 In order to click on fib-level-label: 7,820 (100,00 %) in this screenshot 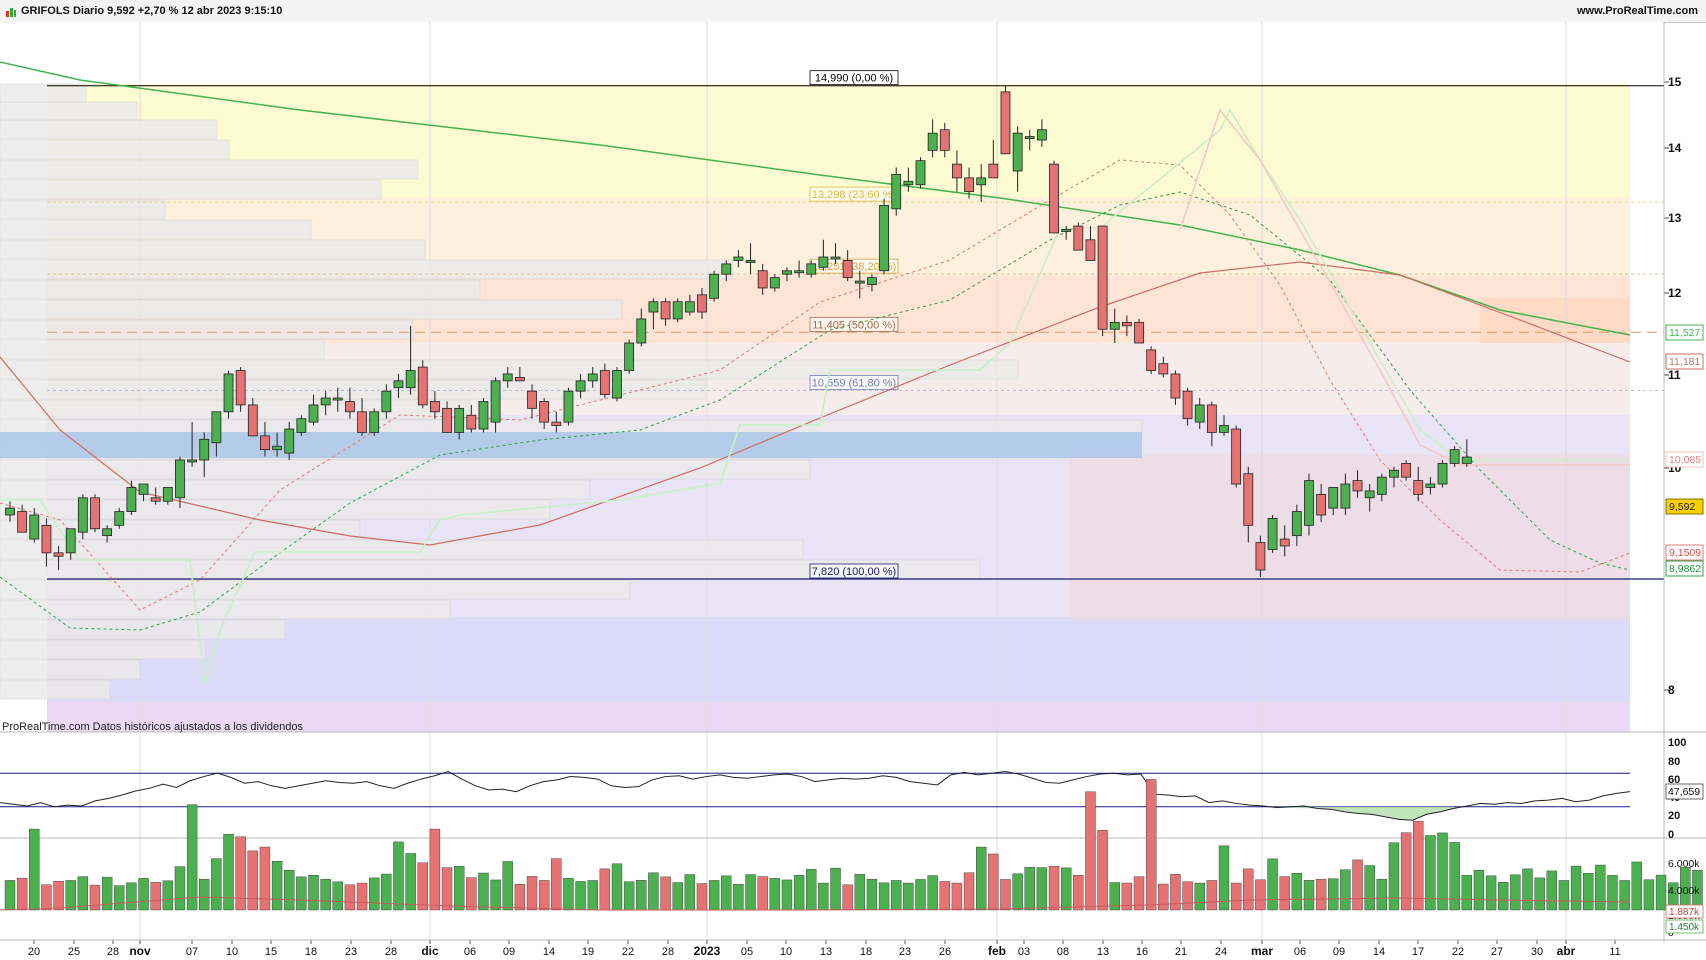, I will do `click(854, 571)`.